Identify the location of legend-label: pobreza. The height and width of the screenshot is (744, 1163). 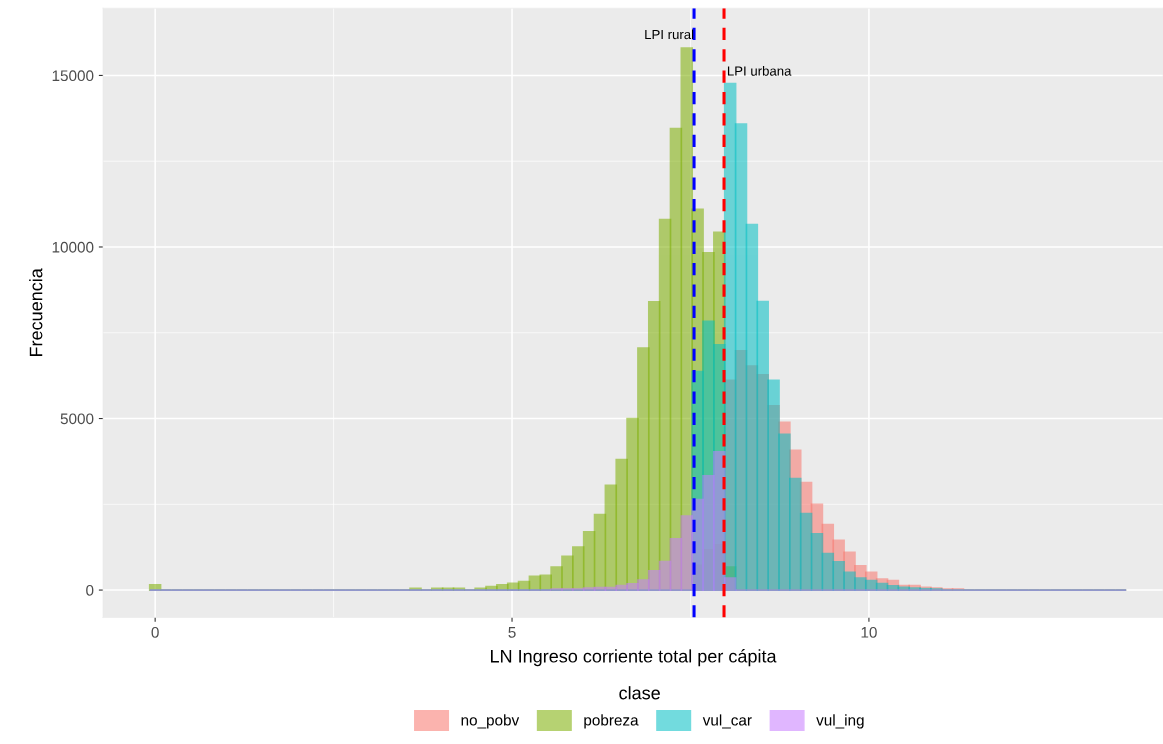
(611, 721).